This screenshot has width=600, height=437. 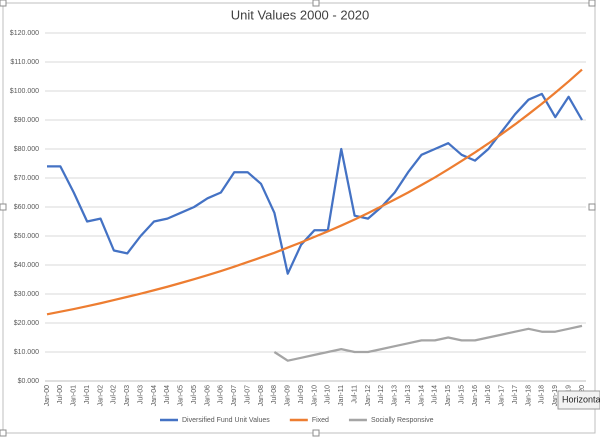 What do you see at coordinates (100, 396) in the screenshot?
I see `x-tick-label: Jan-02` at bounding box center [100, 396].